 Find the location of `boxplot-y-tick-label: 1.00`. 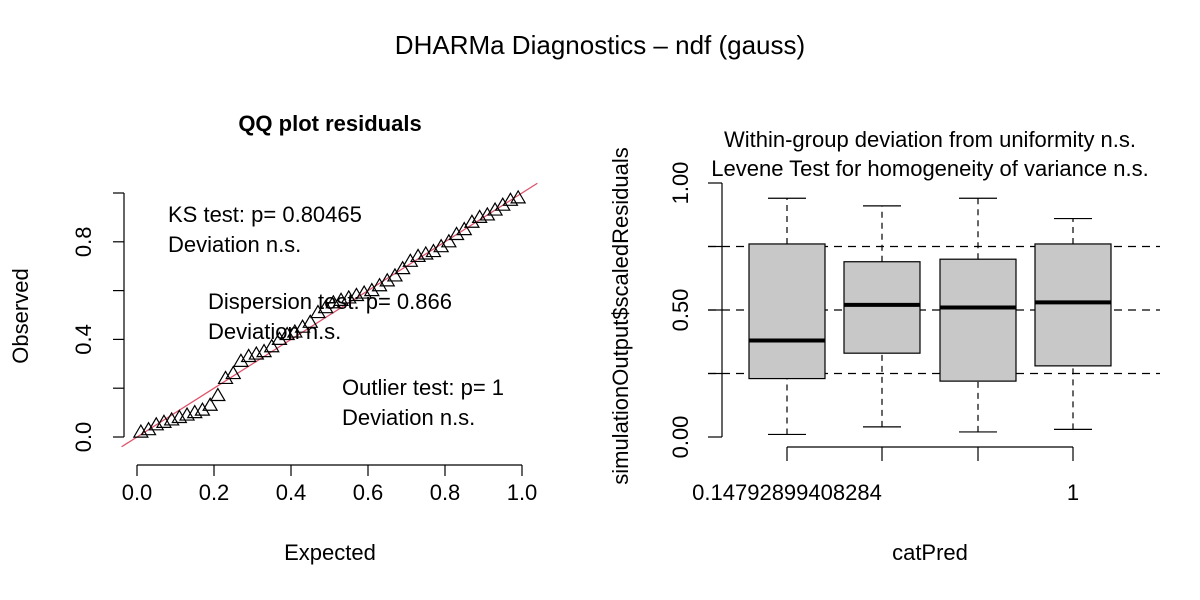

boxplot-y-tick-label: 1.00 is located at coordinates (680, 183).